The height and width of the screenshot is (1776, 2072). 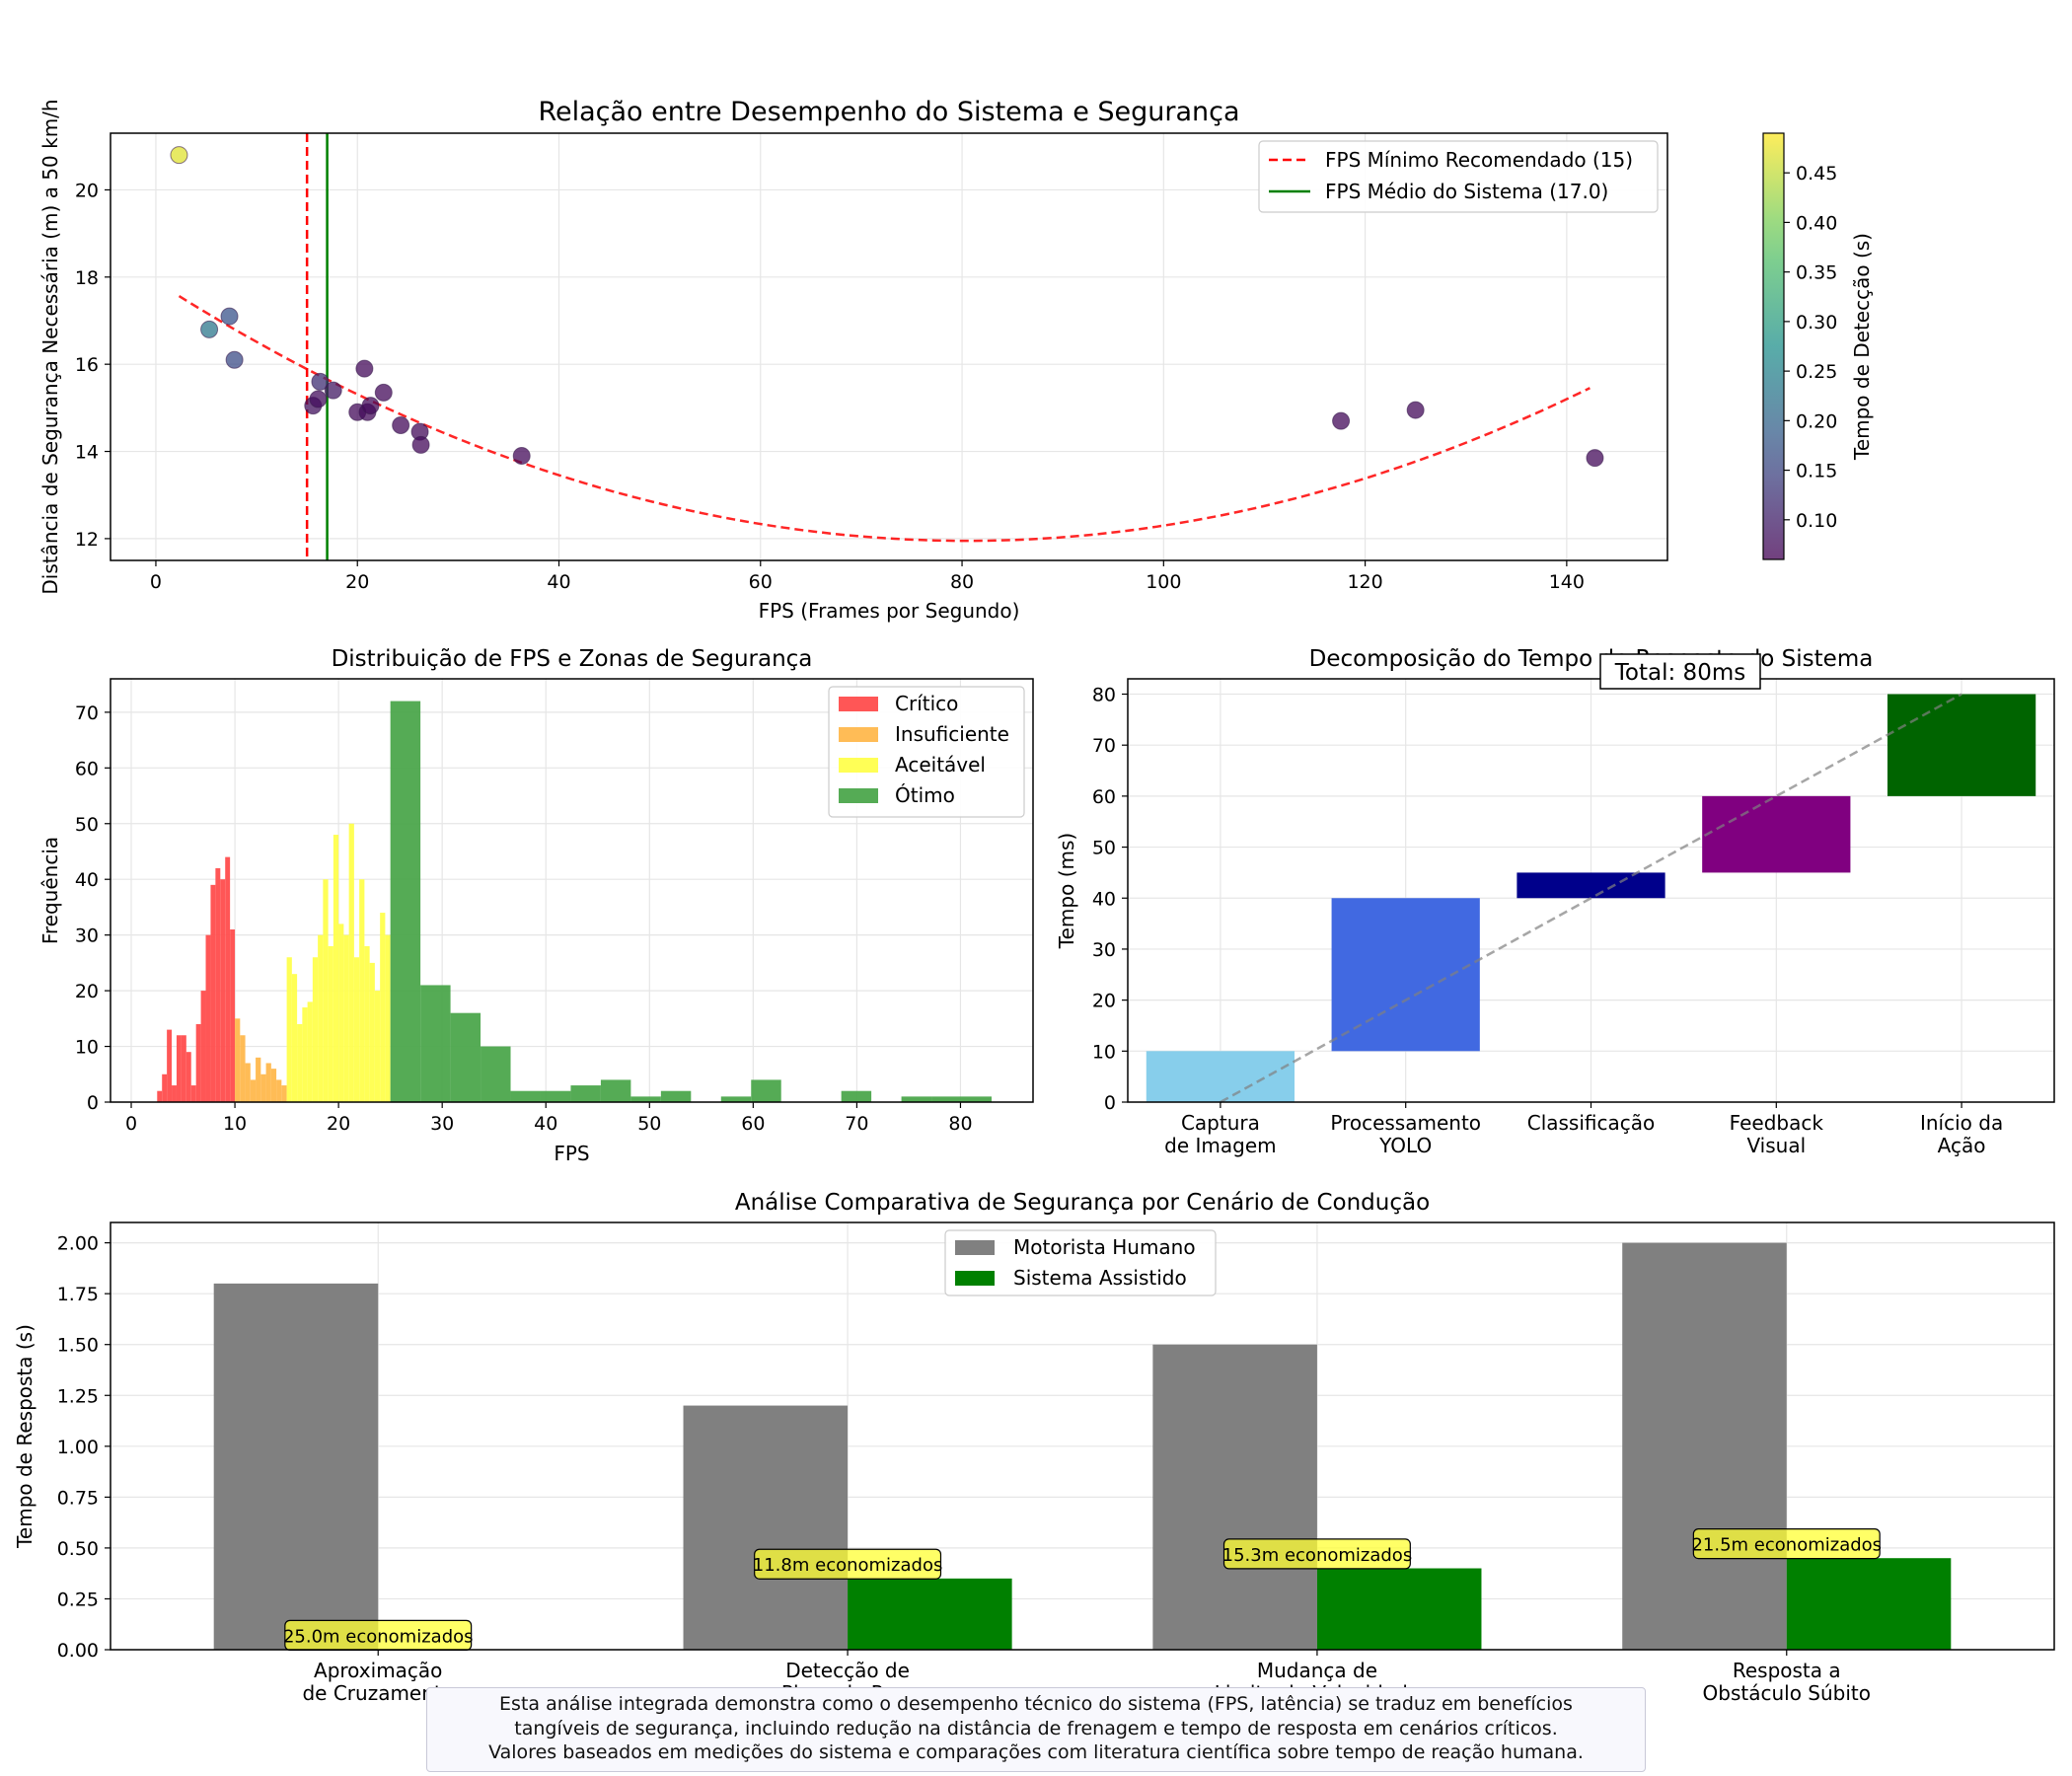 What do you see at coordinates (1680, 672) in the screenshot?
I see `total-label-box` at bounding box center [1680, 672].